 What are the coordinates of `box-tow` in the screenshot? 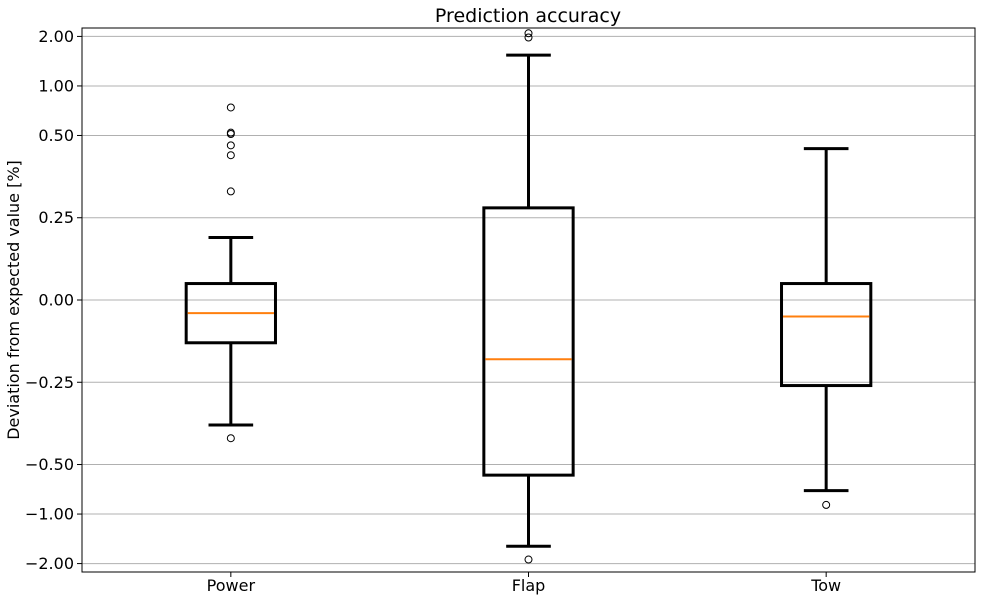 It's located at (826, 328).